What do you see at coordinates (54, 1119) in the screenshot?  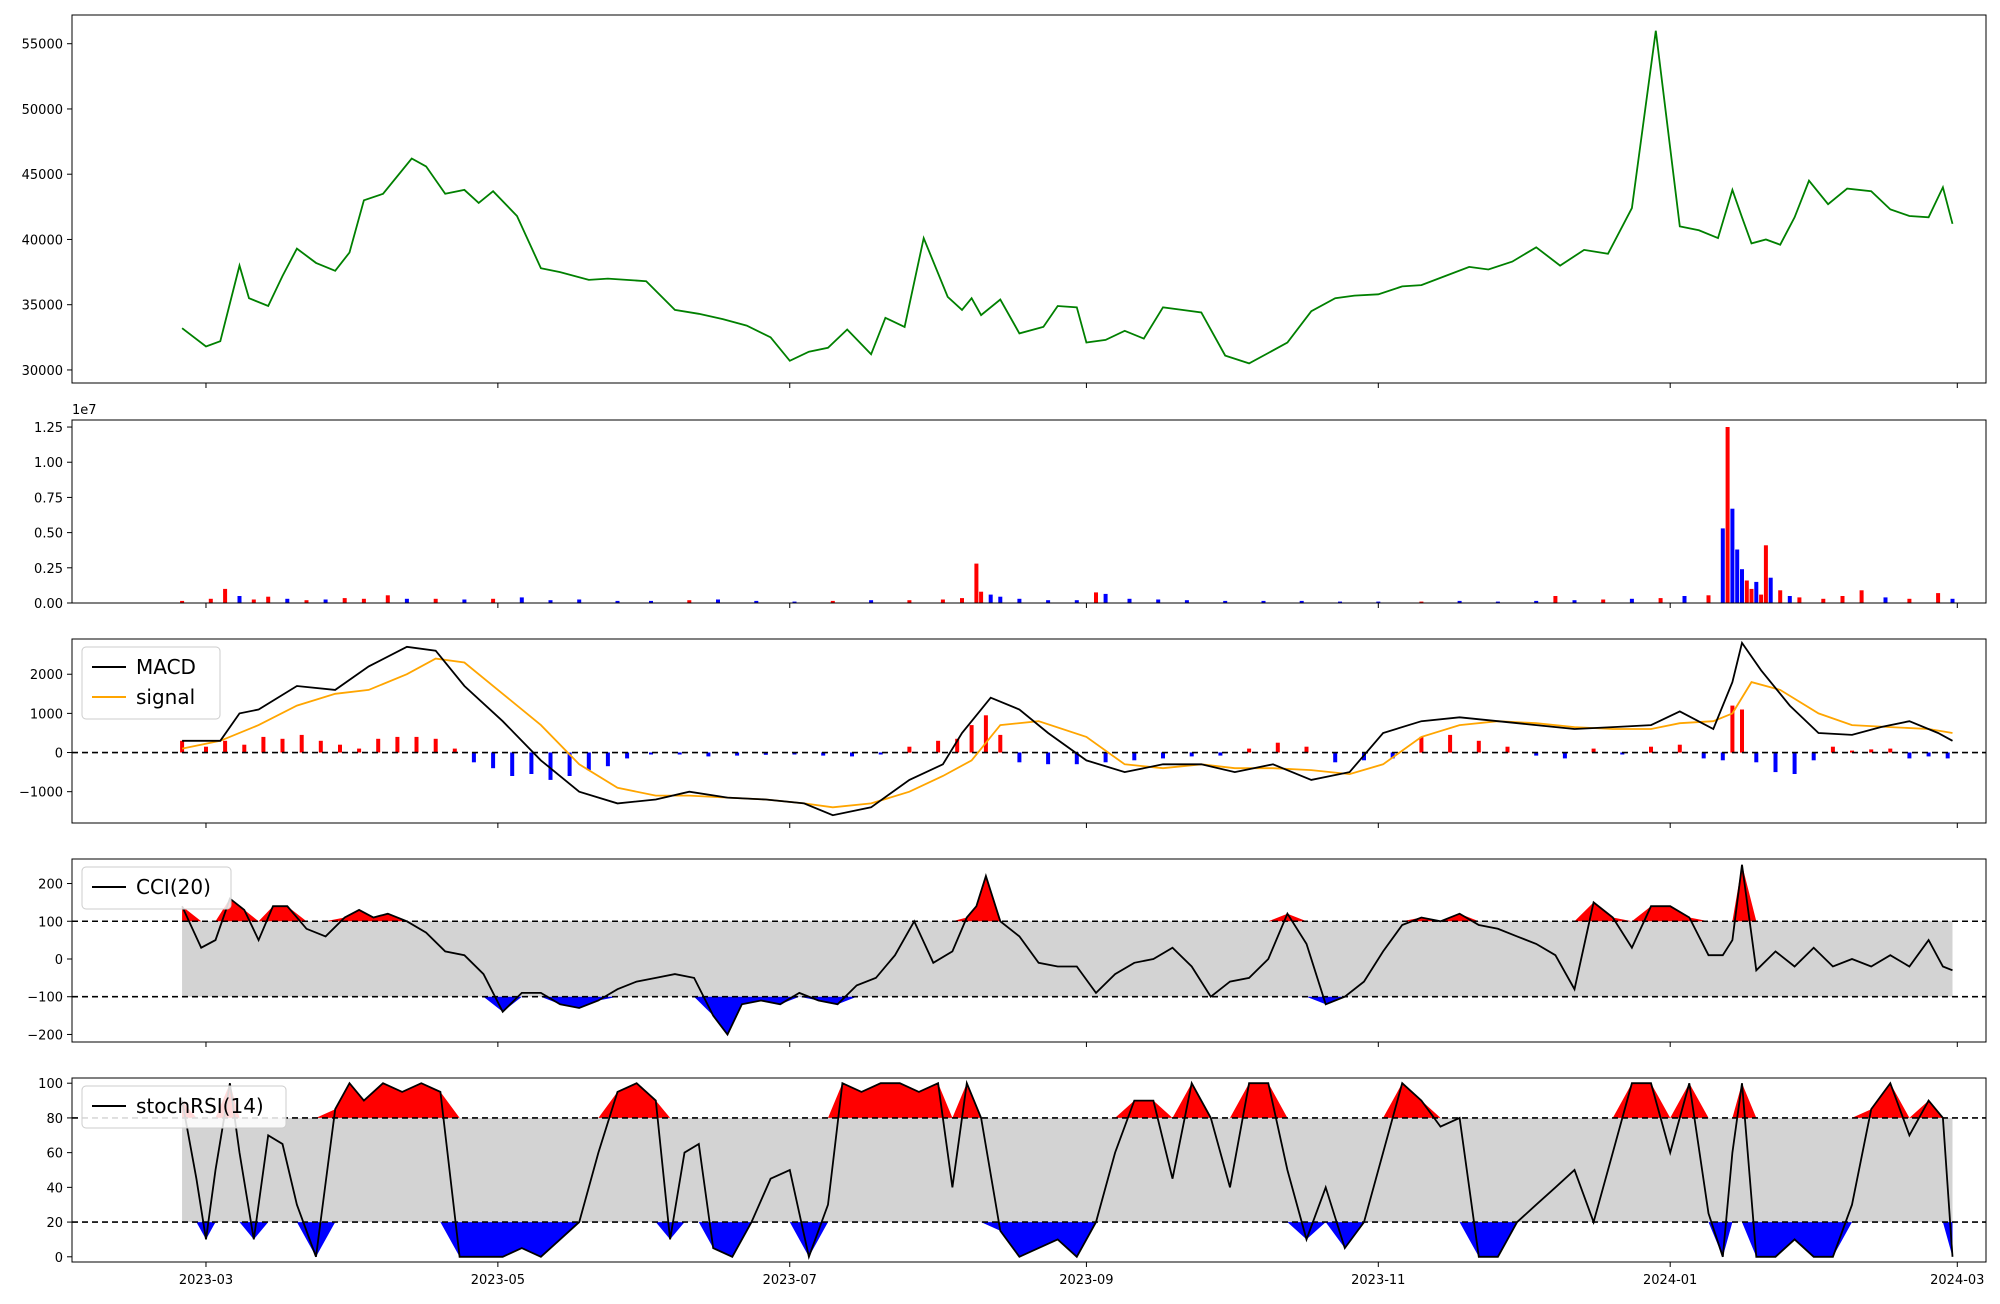 I see `y-tick-label: 80` at bounding box center [54, 1119].